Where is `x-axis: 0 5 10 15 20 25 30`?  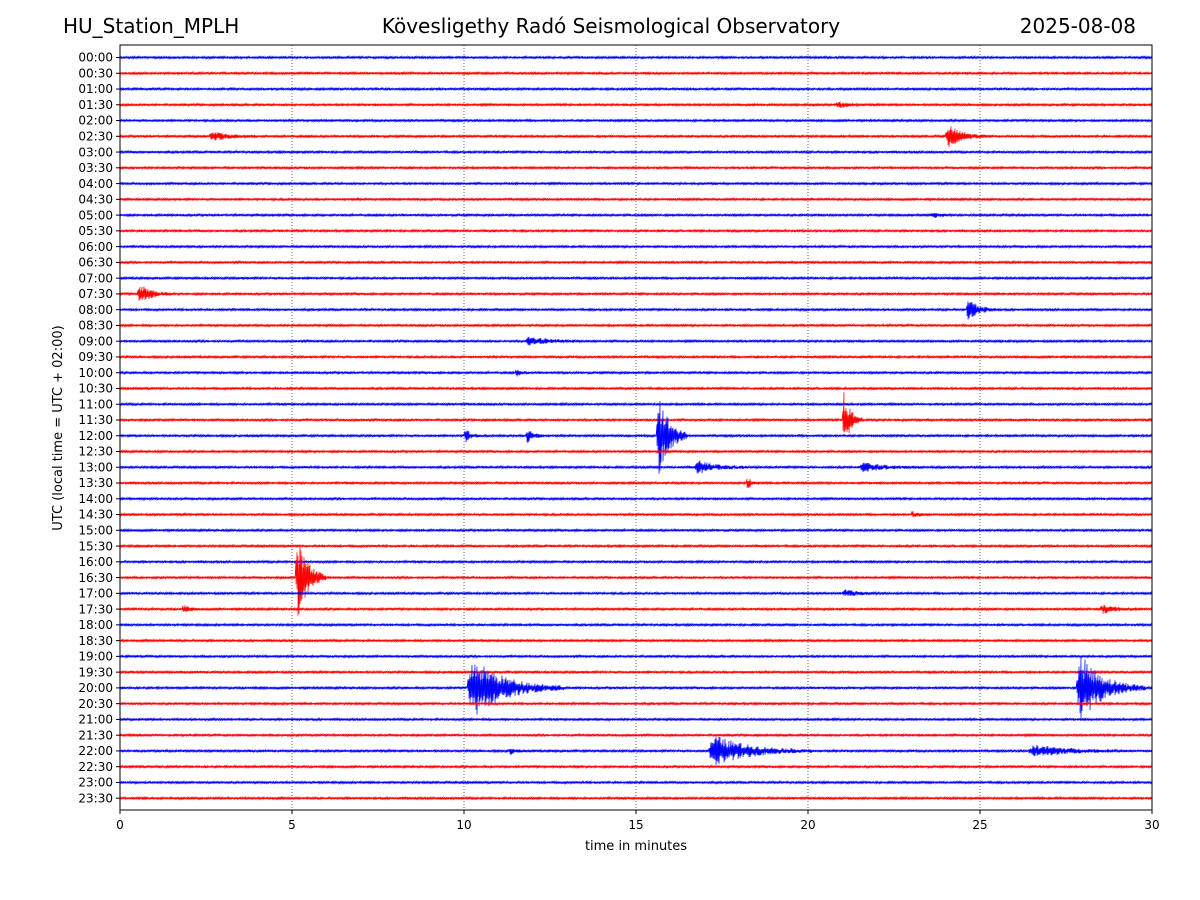 x-axis: 0 5 10 15 20 25 30 is located at coordinates (638, 821).